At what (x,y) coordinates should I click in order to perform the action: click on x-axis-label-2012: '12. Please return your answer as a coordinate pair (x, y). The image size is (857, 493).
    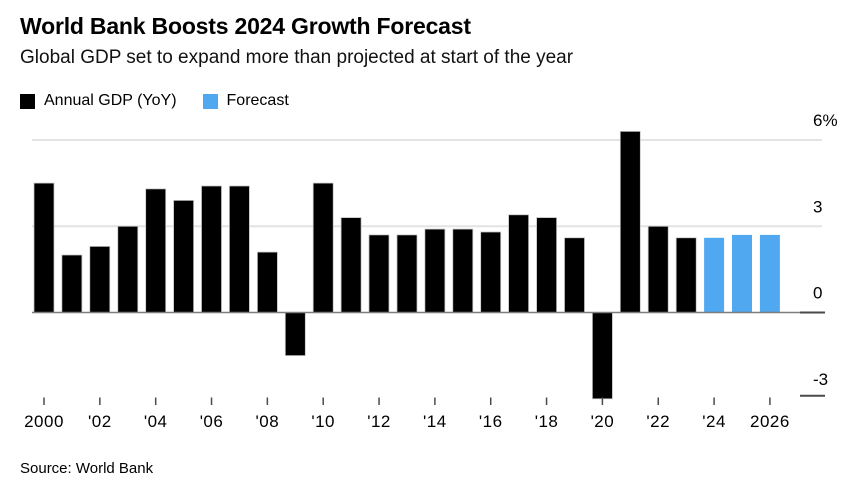
    Looking at the image, I should click on (379, 421).